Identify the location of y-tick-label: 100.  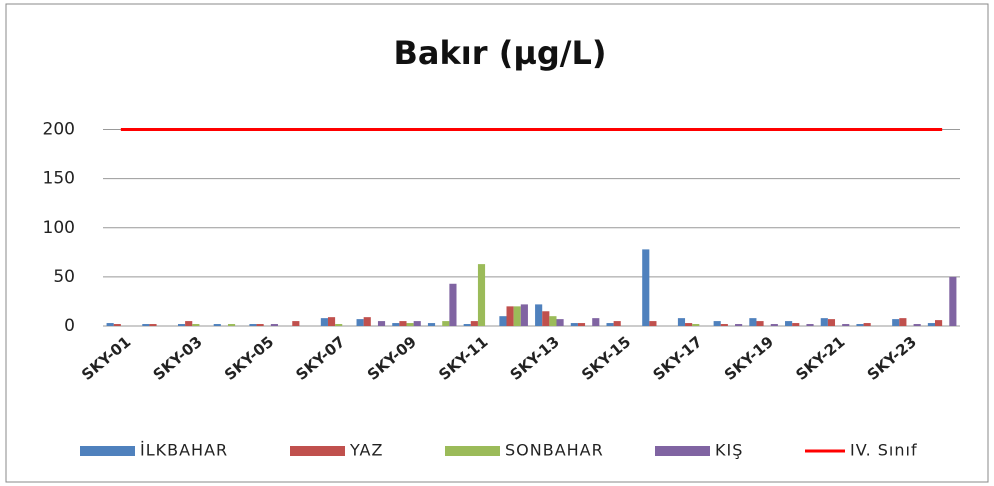
(59, 228).